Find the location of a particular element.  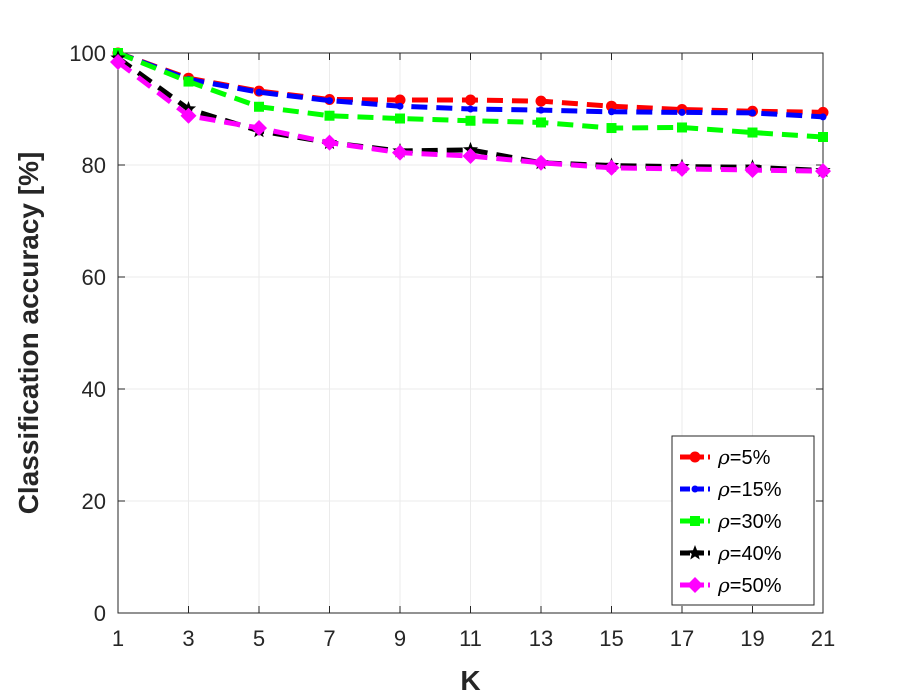

legend-item: ρ=30% is located at coordinates (731, 521).